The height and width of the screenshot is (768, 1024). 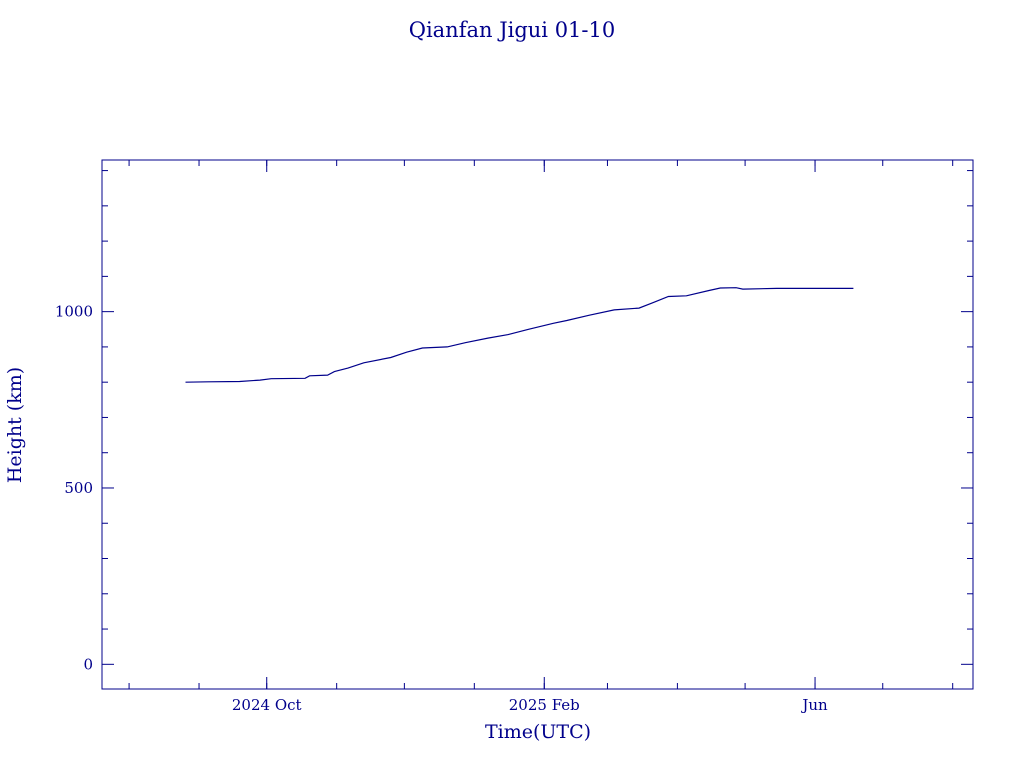 I want to click on x-axis-label: Time(UTC), so click(x=538, y=732).